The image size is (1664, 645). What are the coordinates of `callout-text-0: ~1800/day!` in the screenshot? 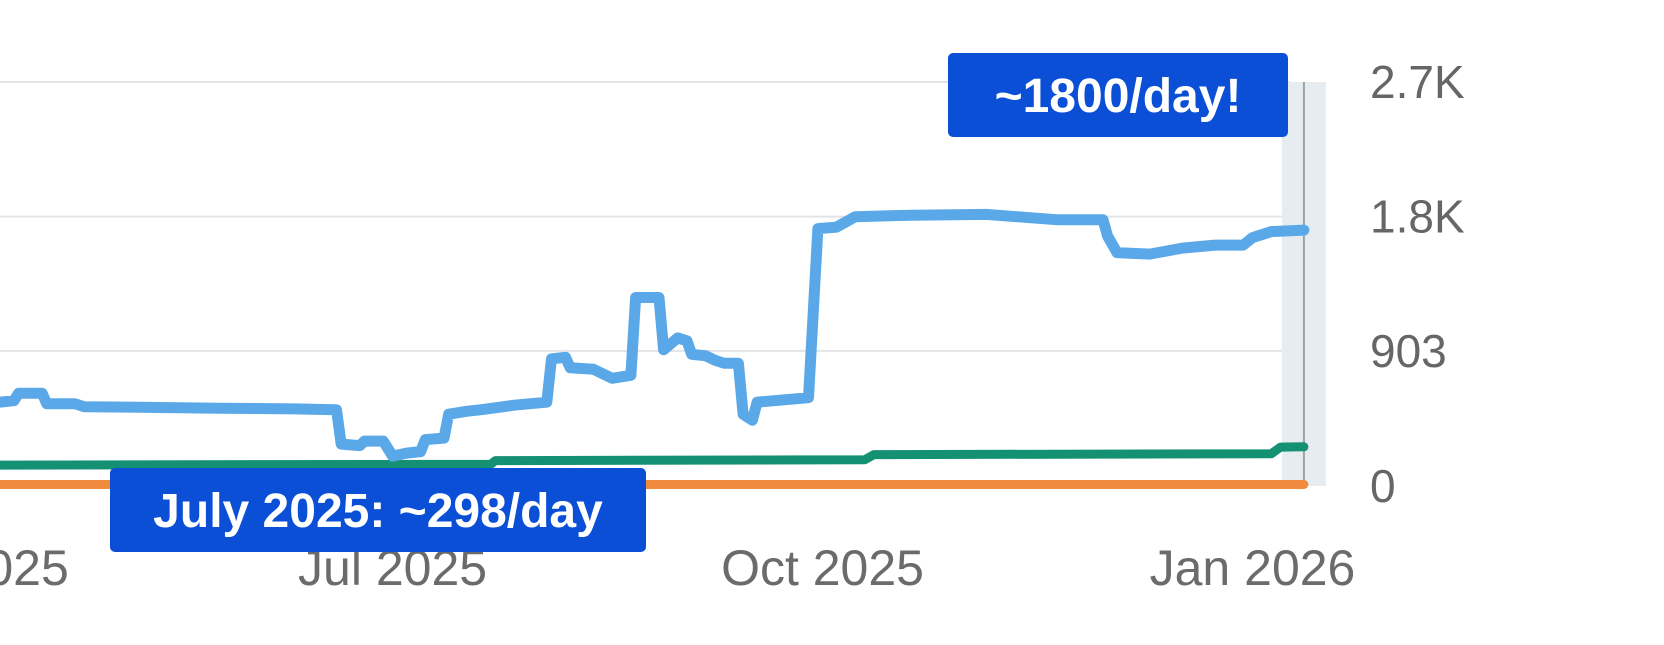 It's located at (1118, 96).